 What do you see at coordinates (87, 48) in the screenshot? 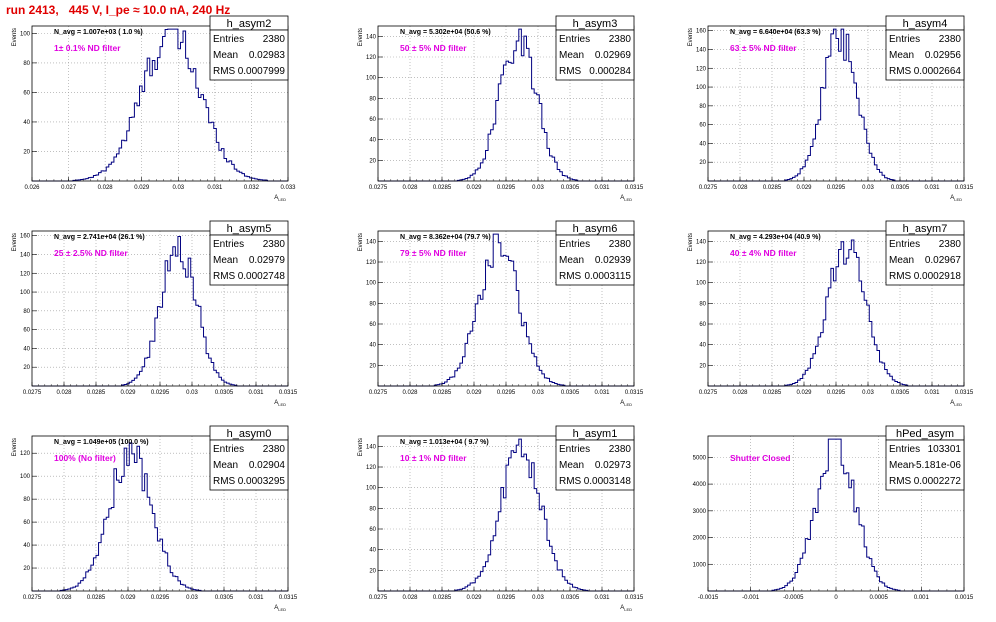
I see `filter-label: 1± 0.1% ND filter` at bounding box center [87, 48].